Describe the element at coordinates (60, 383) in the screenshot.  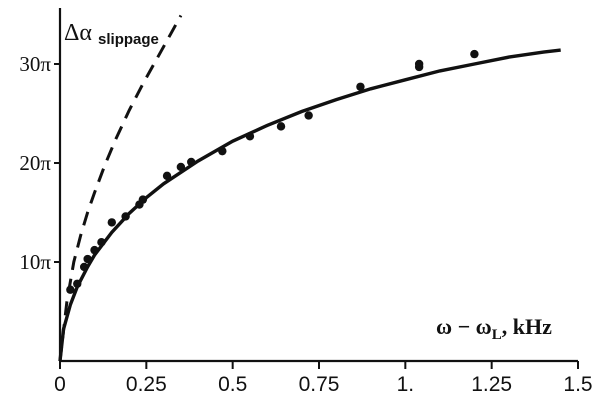
I see `x-tick-label: 0` at that location.